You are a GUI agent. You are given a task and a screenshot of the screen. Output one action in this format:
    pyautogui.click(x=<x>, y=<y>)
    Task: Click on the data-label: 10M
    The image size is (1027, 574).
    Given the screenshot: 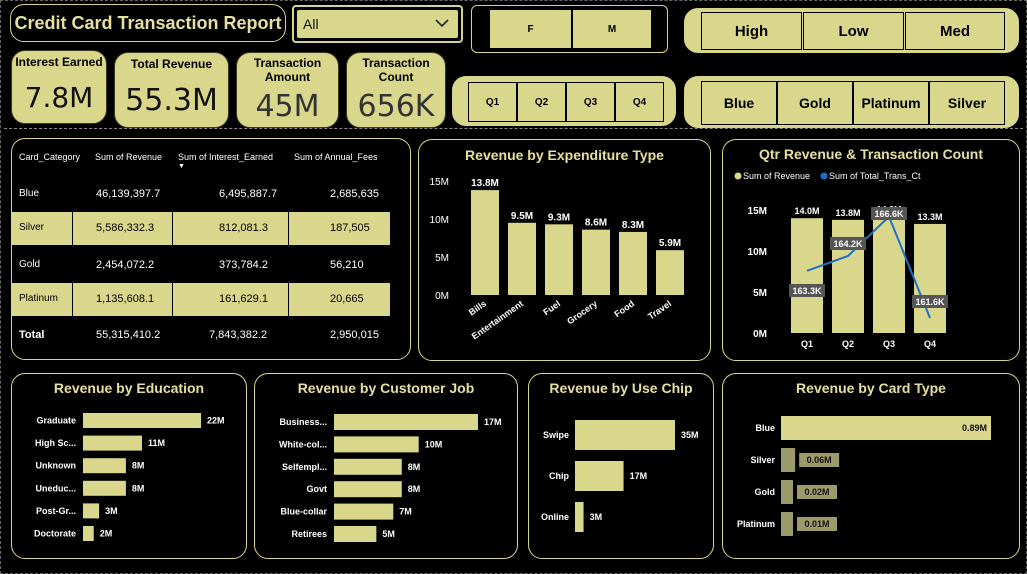 What is the action you would take?
    pyautogui.click(x=434, y=444)
    